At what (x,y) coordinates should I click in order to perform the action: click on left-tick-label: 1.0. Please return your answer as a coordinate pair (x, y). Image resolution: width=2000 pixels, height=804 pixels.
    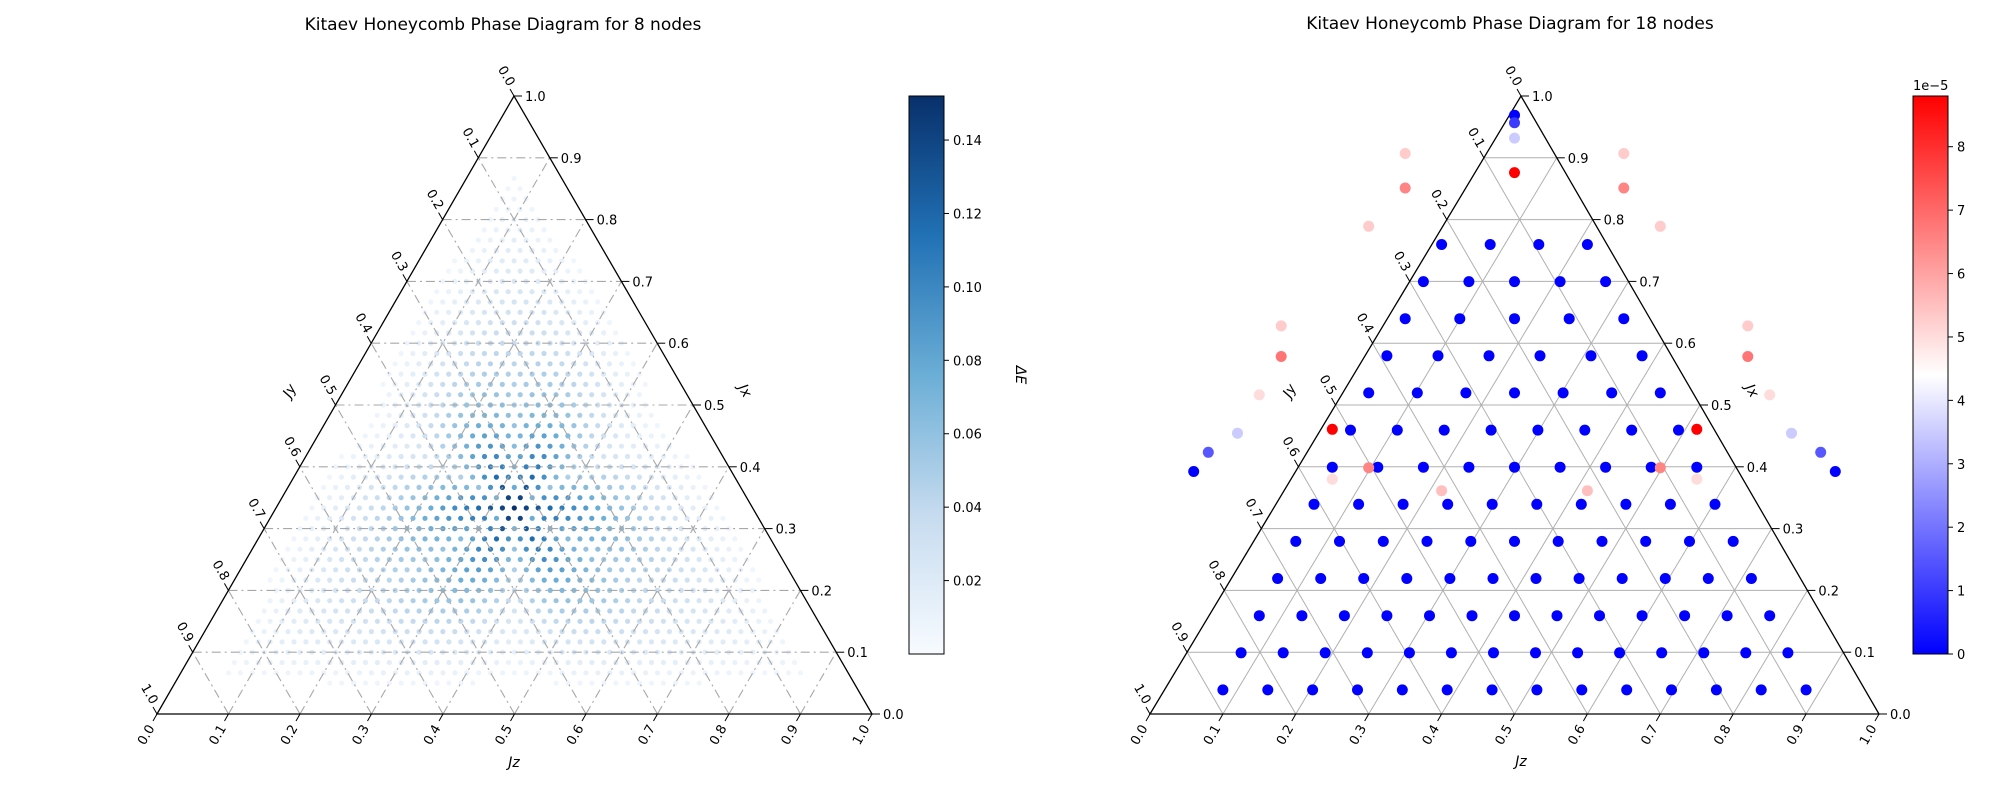
    Looking at the image, I should click on (148, 694).